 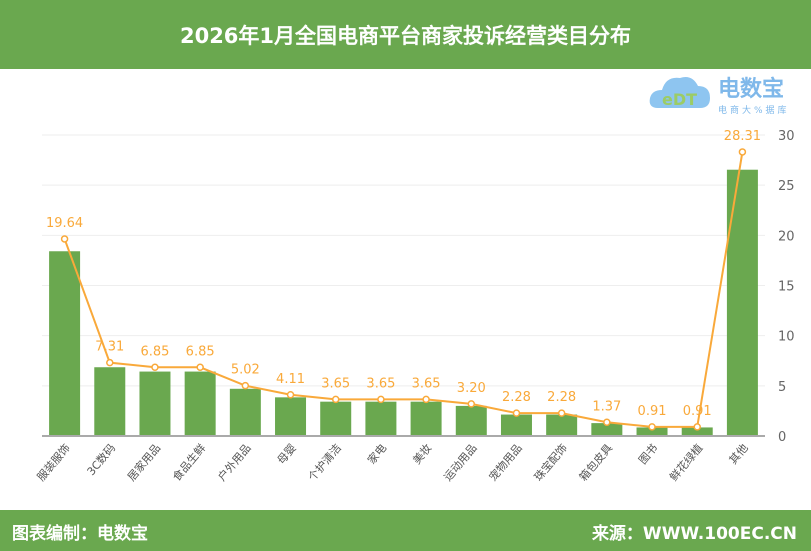 I want to click on x-tick-label: 箱包皮具, so click(x=595, y=462).